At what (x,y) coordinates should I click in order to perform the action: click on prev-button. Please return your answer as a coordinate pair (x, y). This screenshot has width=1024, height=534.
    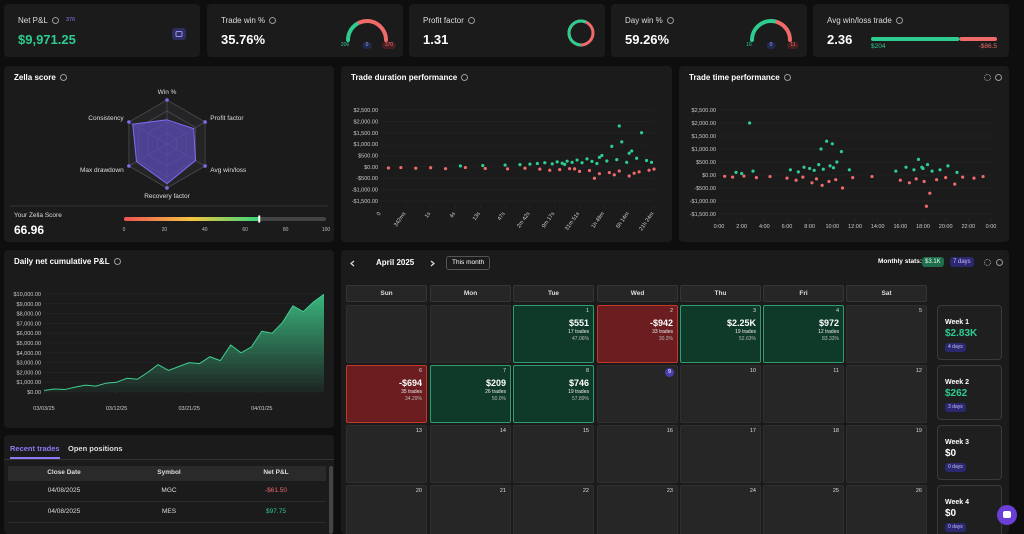
    Looking at the image, I should click on (352, 263).